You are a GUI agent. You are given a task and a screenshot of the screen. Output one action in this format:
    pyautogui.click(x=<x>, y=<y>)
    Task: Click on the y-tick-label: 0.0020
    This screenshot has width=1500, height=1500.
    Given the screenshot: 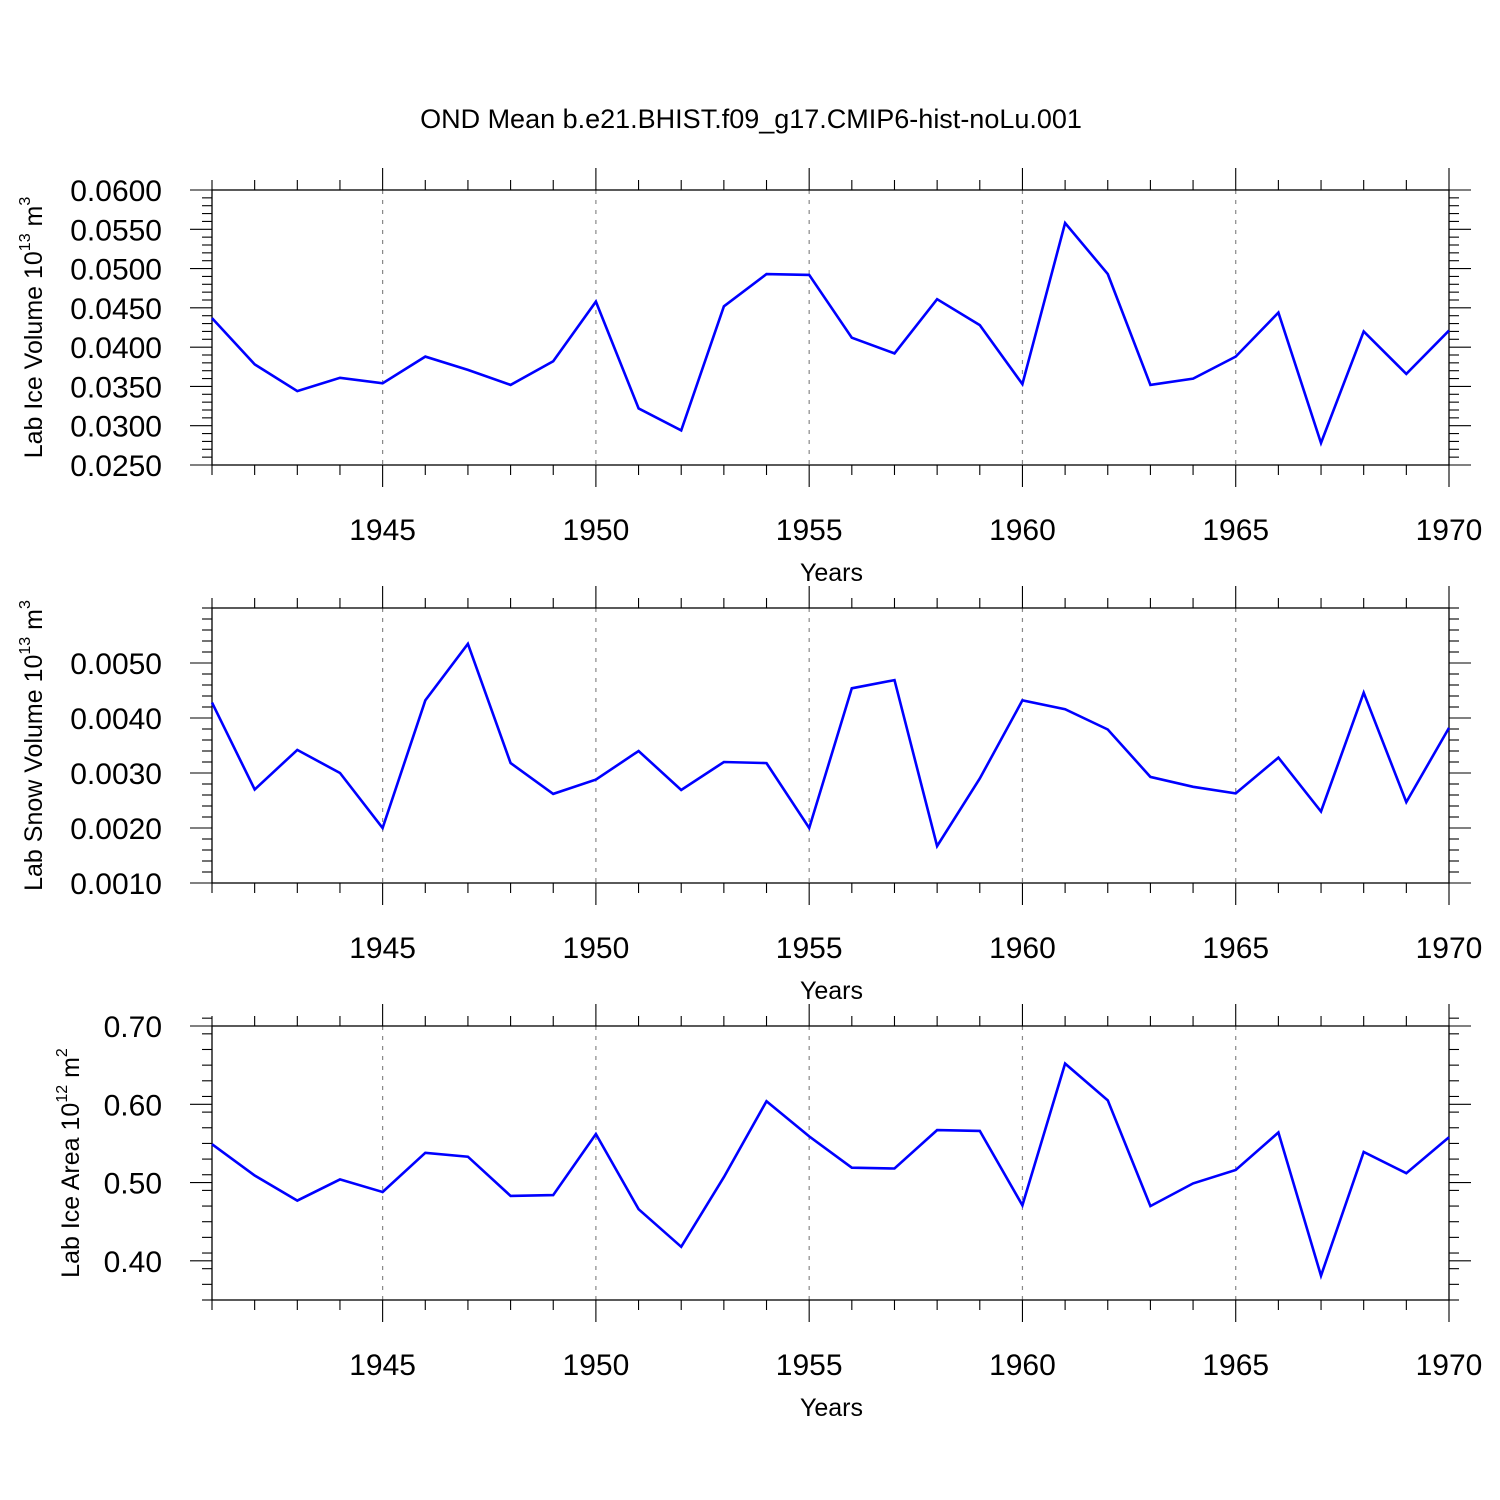 What is the action you would take?
    pyautogui.click(x=116, y=829)
    